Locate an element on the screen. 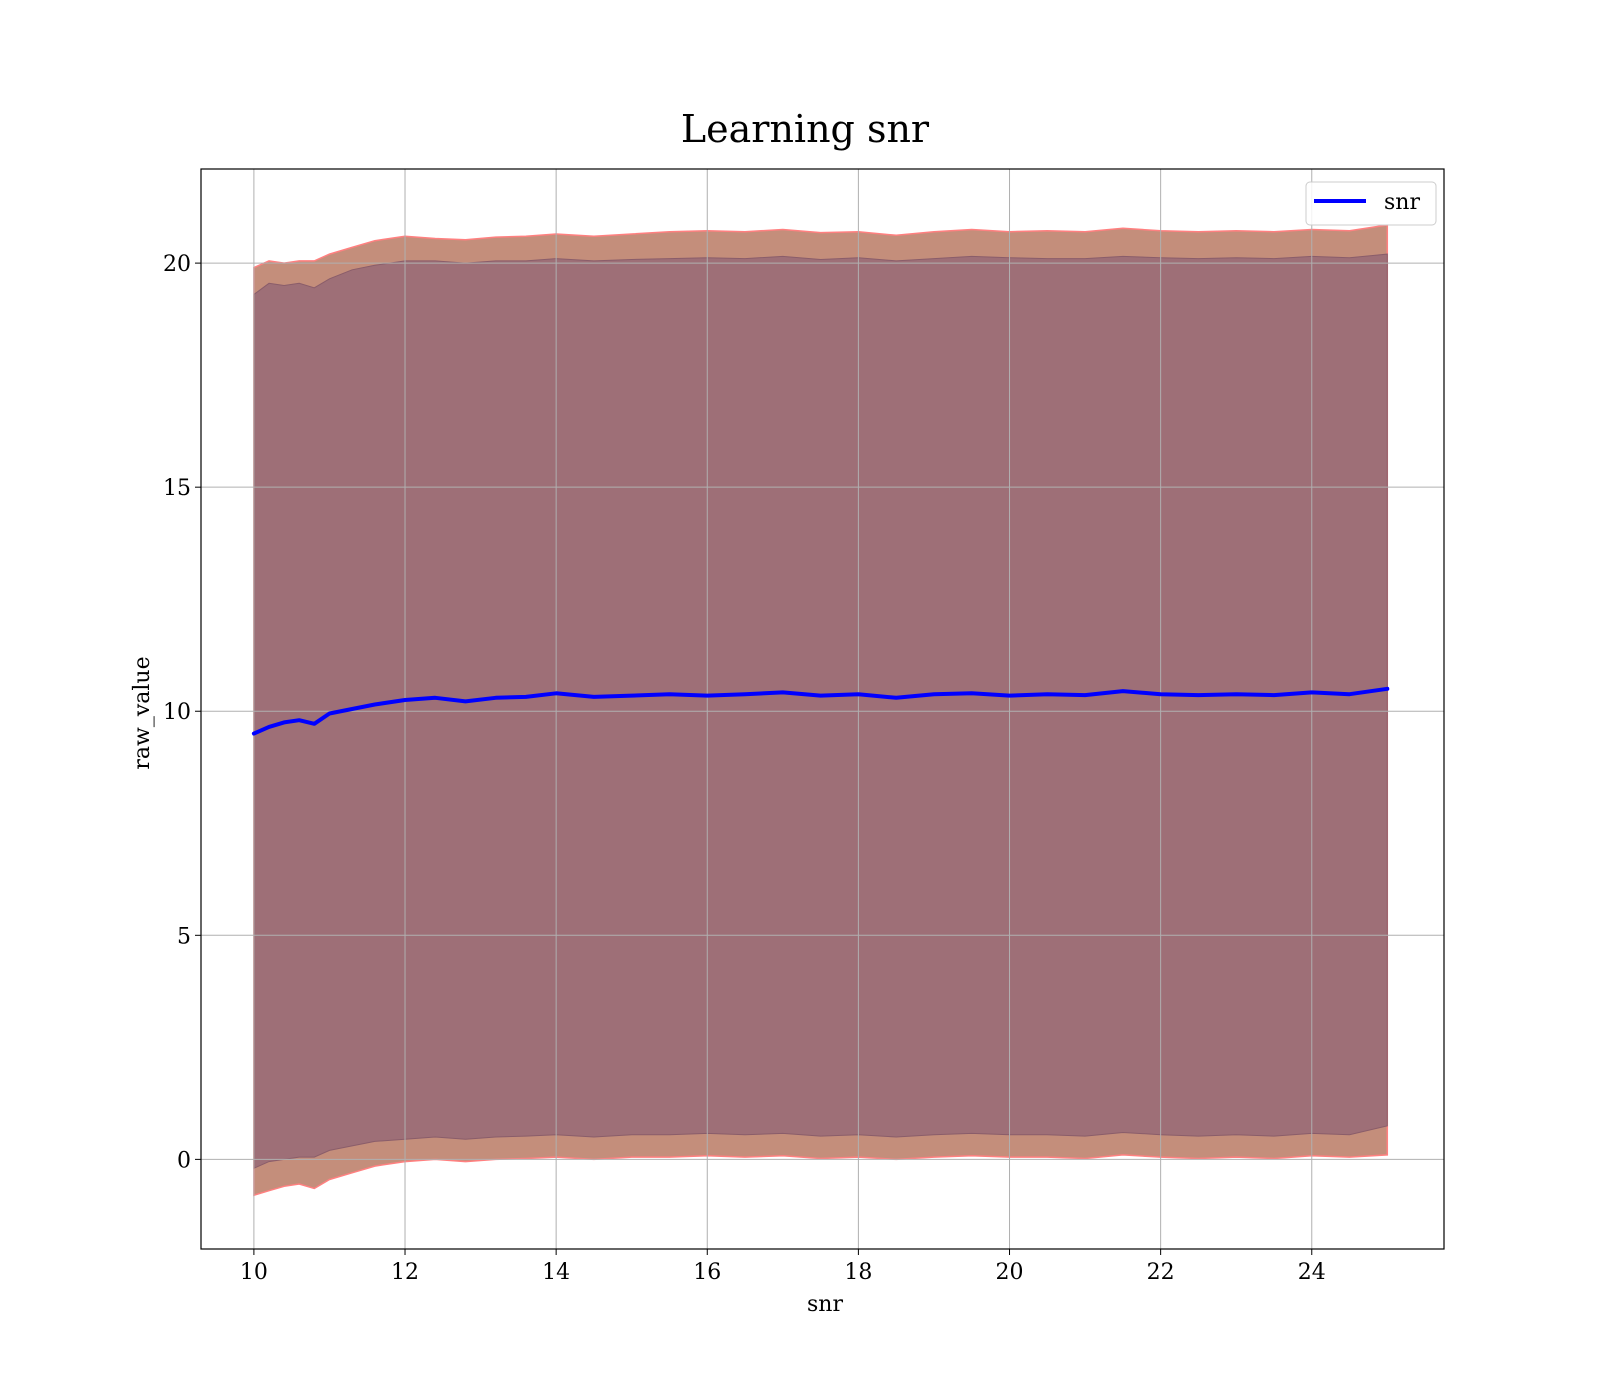  series-layer is located at coordinates (820, 711).